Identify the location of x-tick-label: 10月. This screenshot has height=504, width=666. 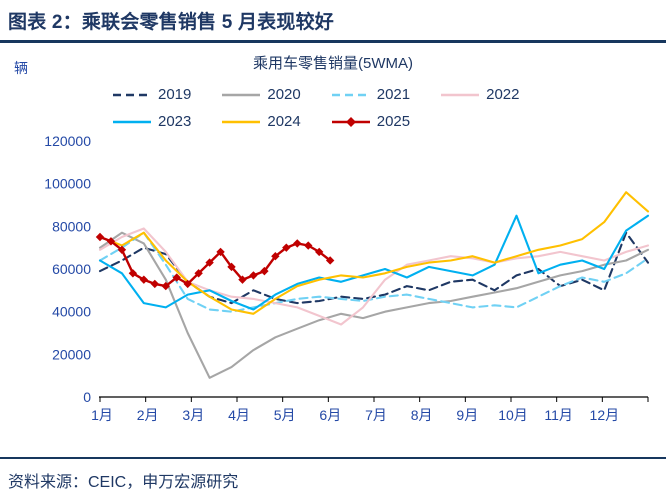
(513, 415).